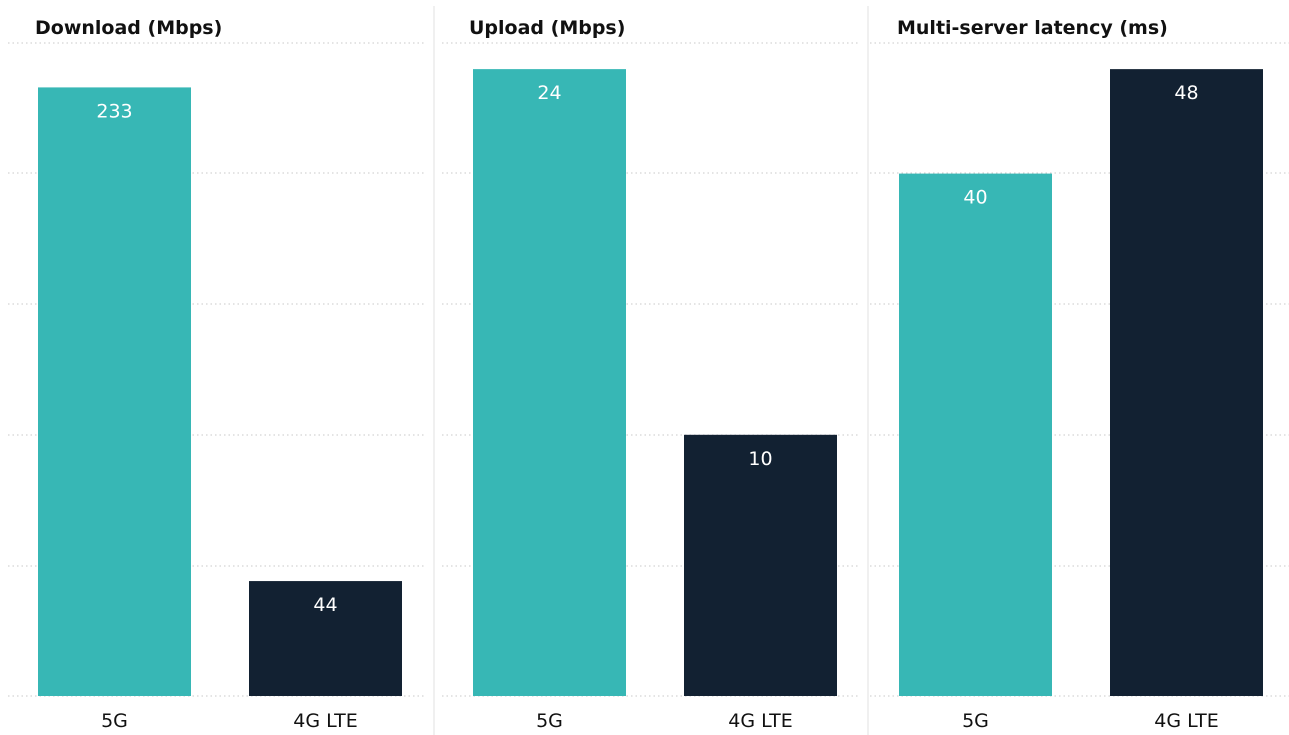  I want to click on latency-bar-4g-lte, so click(1186, 383).